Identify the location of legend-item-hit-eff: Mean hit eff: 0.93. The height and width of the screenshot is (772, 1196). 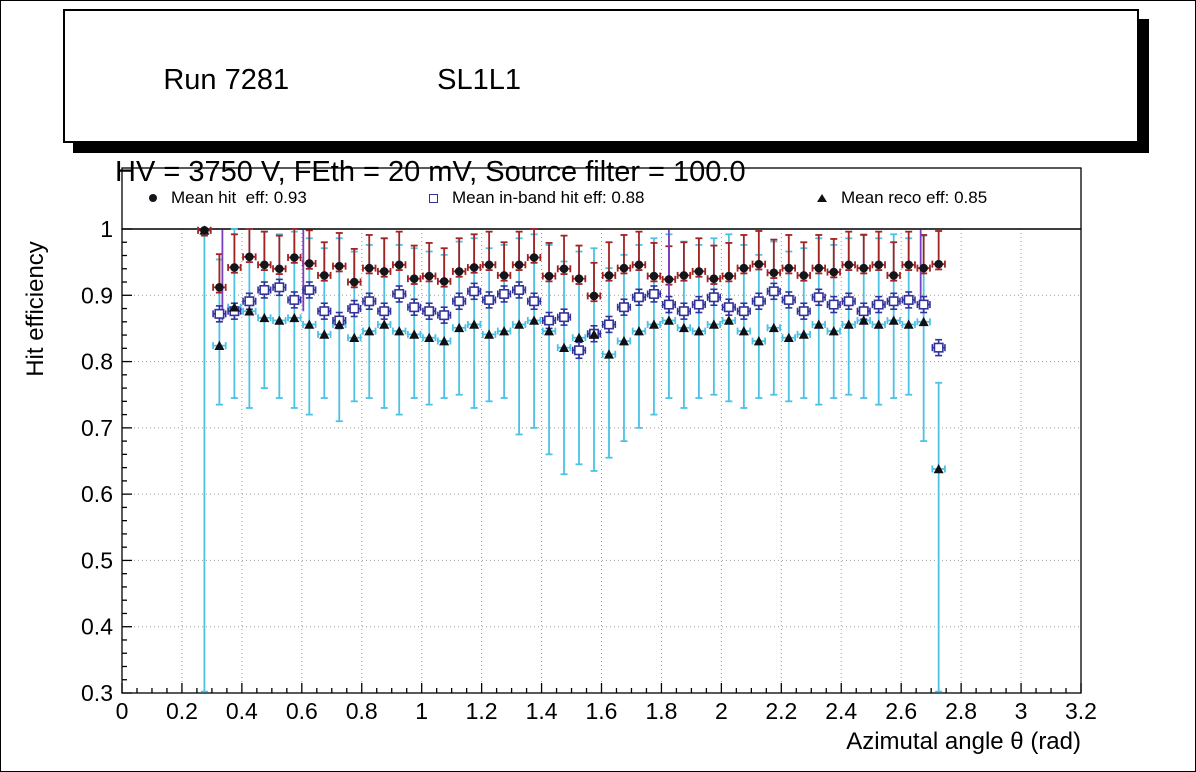
(228, 198).